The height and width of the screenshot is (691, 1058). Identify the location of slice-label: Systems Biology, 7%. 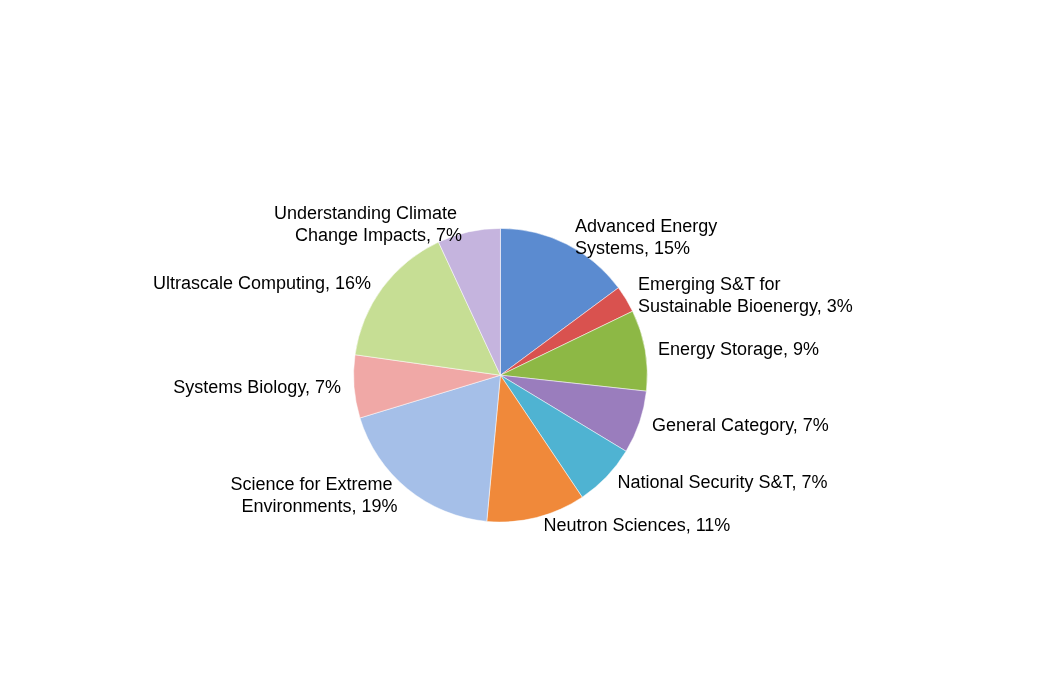
(257, 387).